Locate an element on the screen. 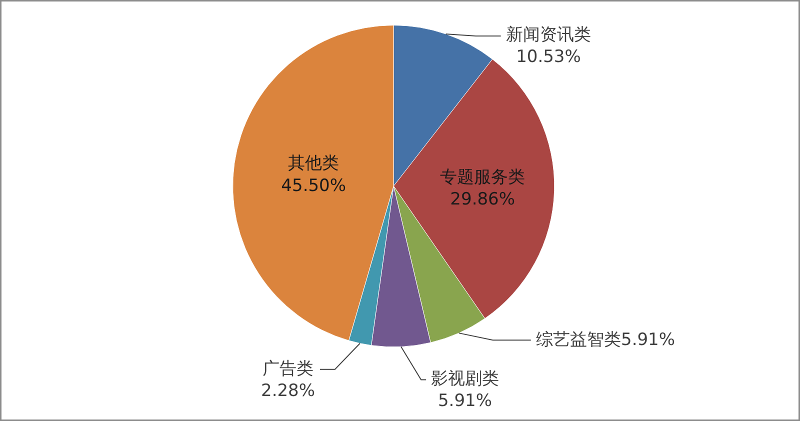 Image resolution: width=800 pixels, height=421 pixels. slice-label: 新闻资讯类 is located at coordinates (548, 35).